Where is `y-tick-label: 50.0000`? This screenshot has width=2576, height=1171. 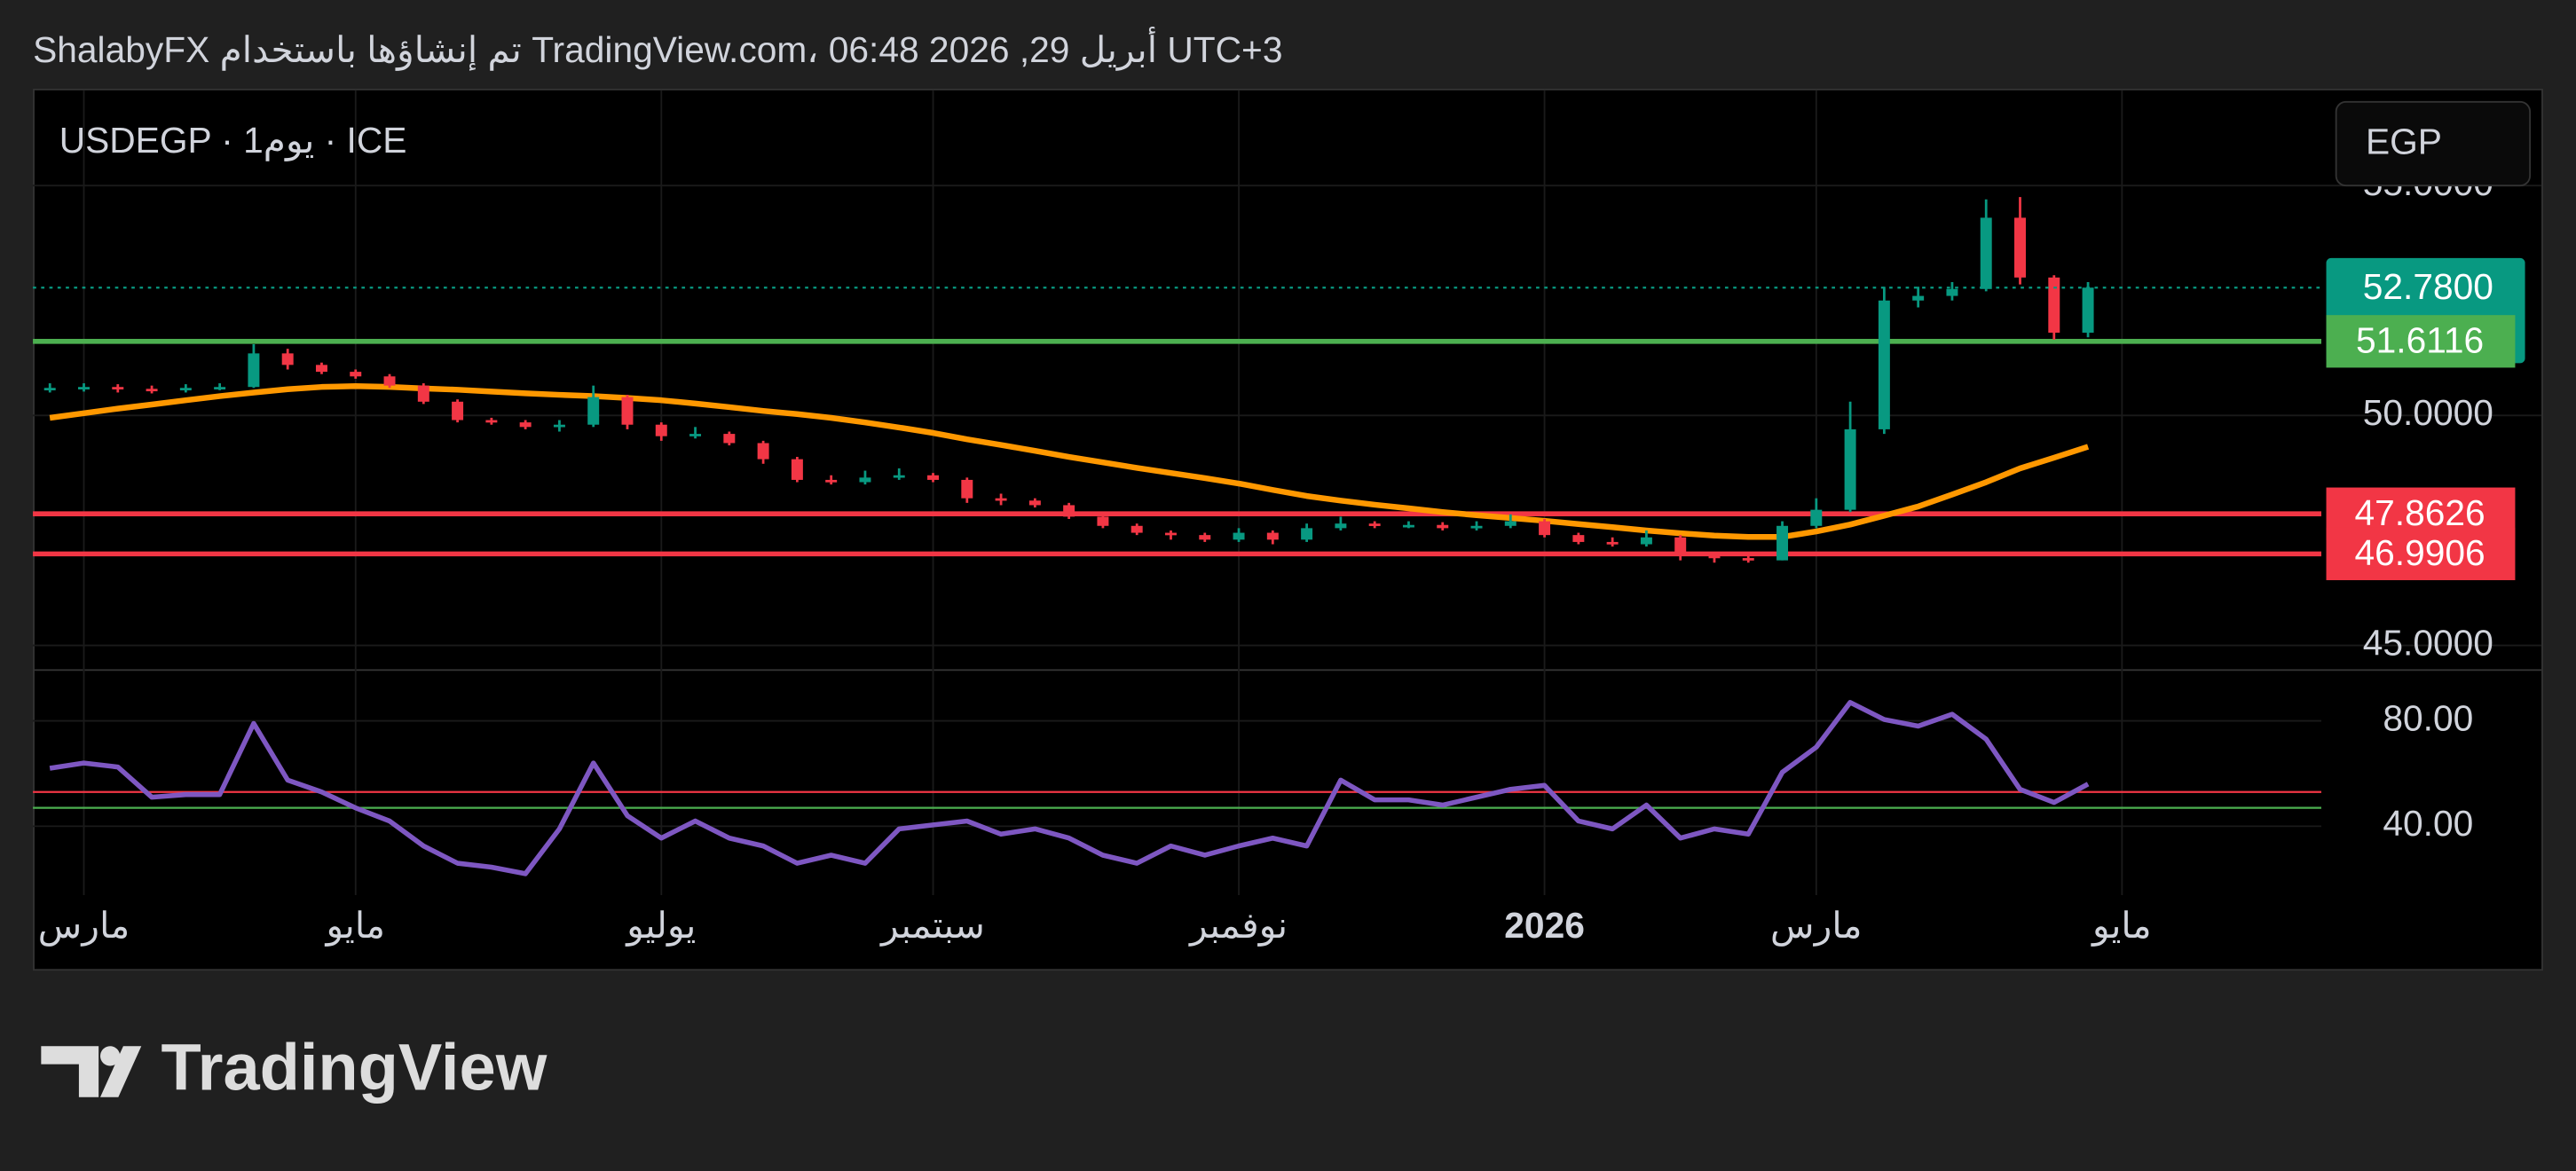
y-tick-label: 50.0000 is located at coordinates (2428, 412).